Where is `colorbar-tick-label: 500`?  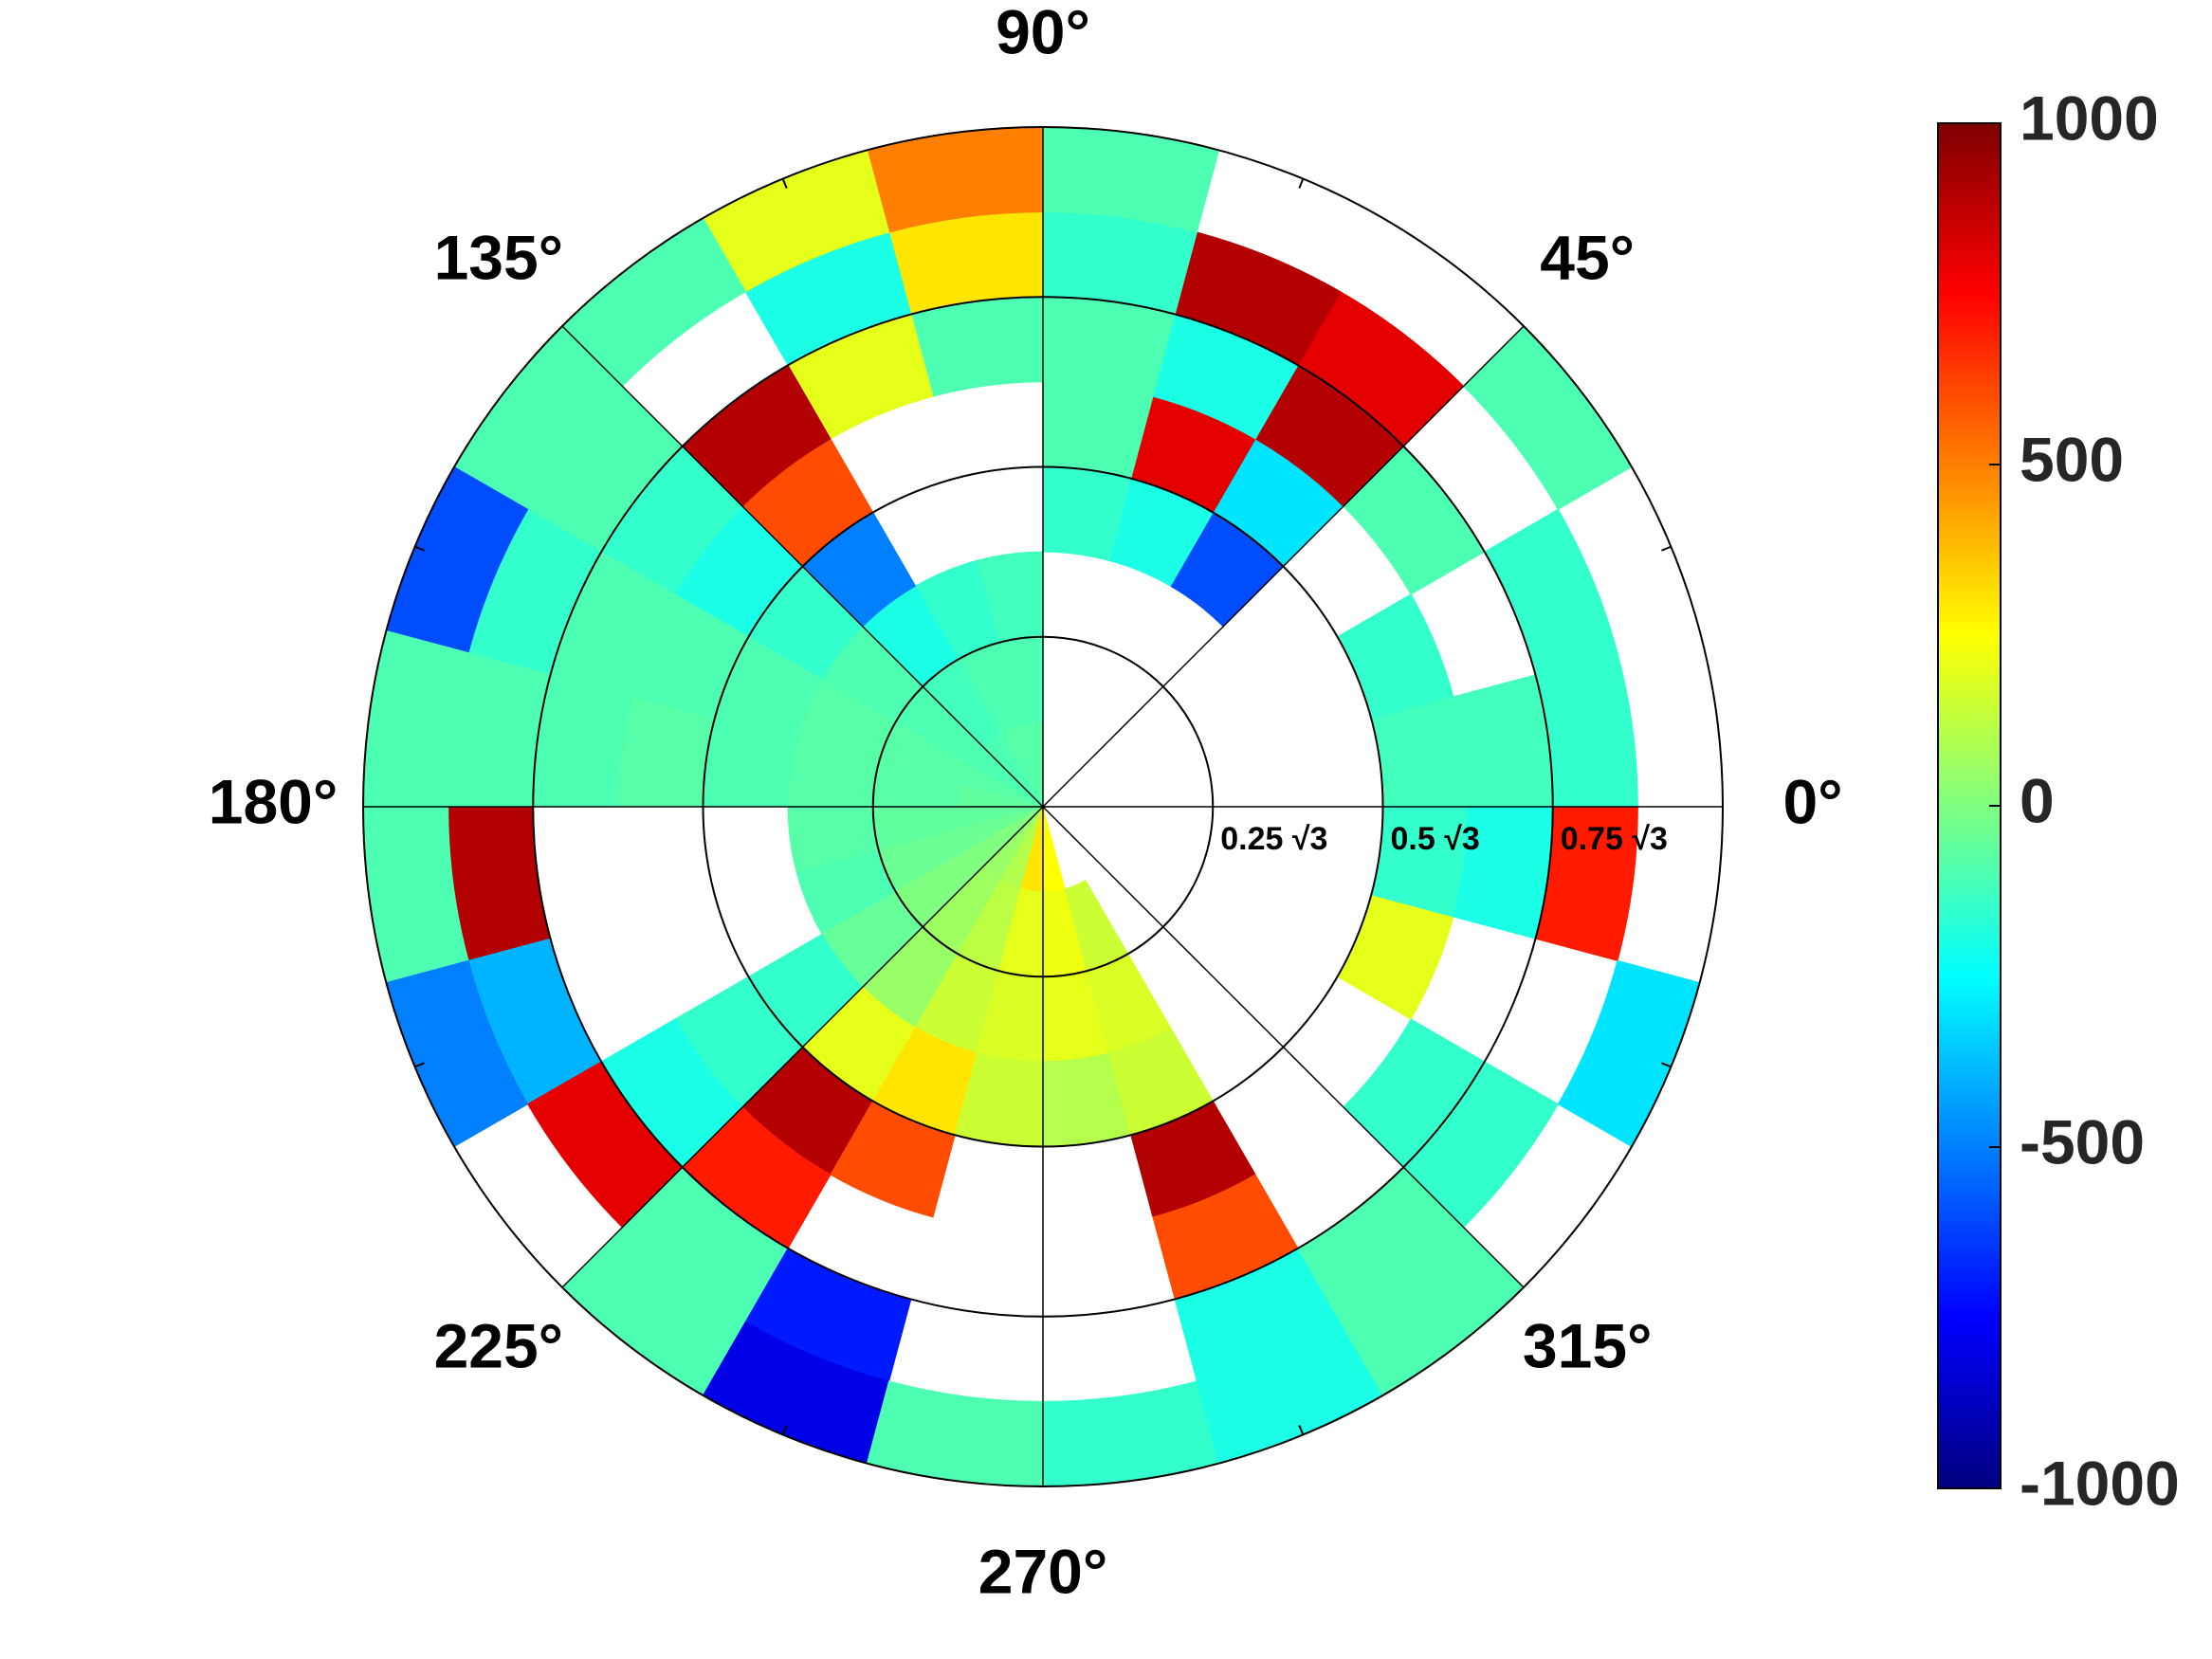
colorbar-tick-label: 500 is located at coordinates (2072, 459).